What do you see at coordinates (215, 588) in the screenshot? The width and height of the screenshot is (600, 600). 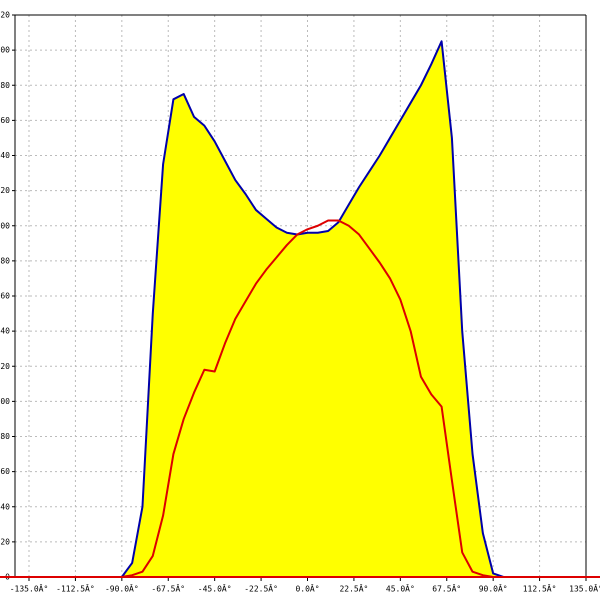 I see `x-tick-label: -45.0Â°` at bounding box center [215, 588].